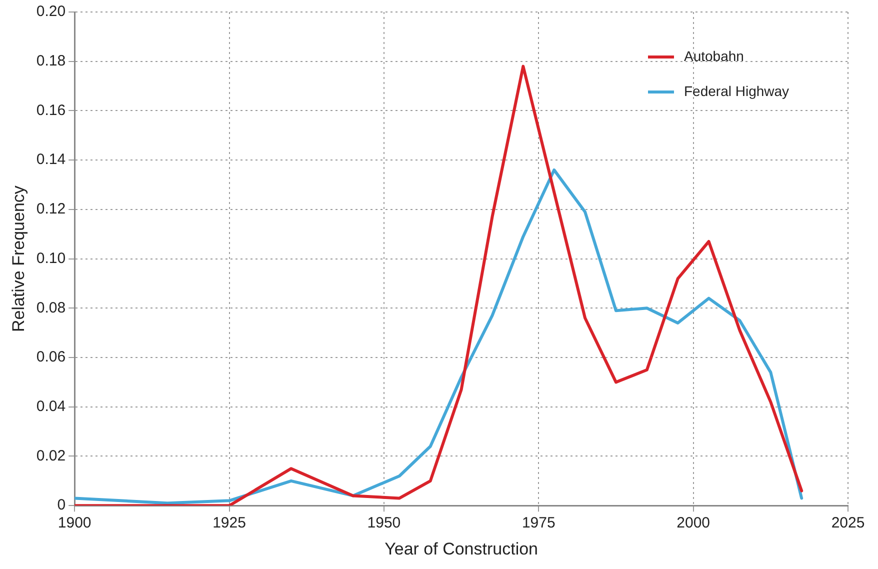 This screenshot has width=878, height=569. I want to click on y-axis-title: Relative Frequency, so click(18, 258).